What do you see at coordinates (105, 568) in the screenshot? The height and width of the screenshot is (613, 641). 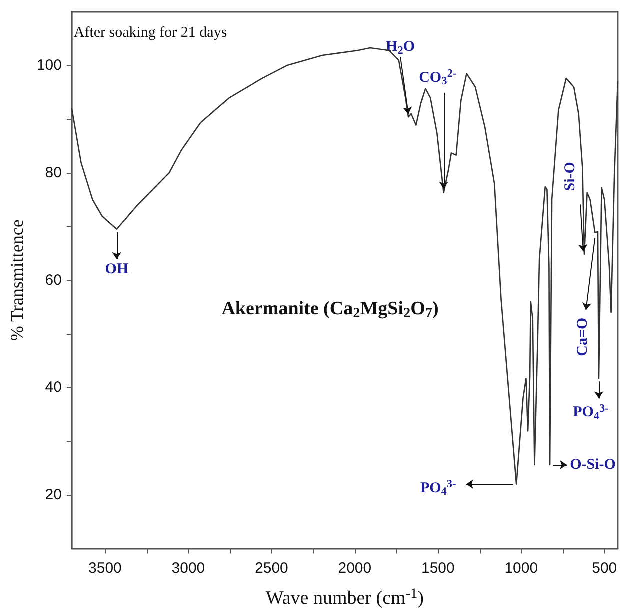 I see `x-tick-label: 3500` at bounding box center [105, 568].